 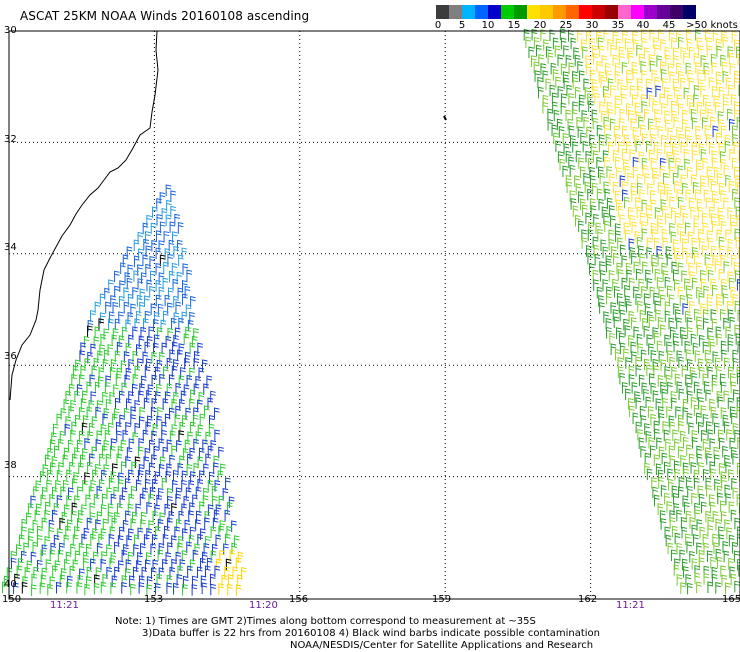 What do you see at coordinates (520, 12) in the screenshot?
I see `colorbar-swatch` at bounding box center [520, 12].